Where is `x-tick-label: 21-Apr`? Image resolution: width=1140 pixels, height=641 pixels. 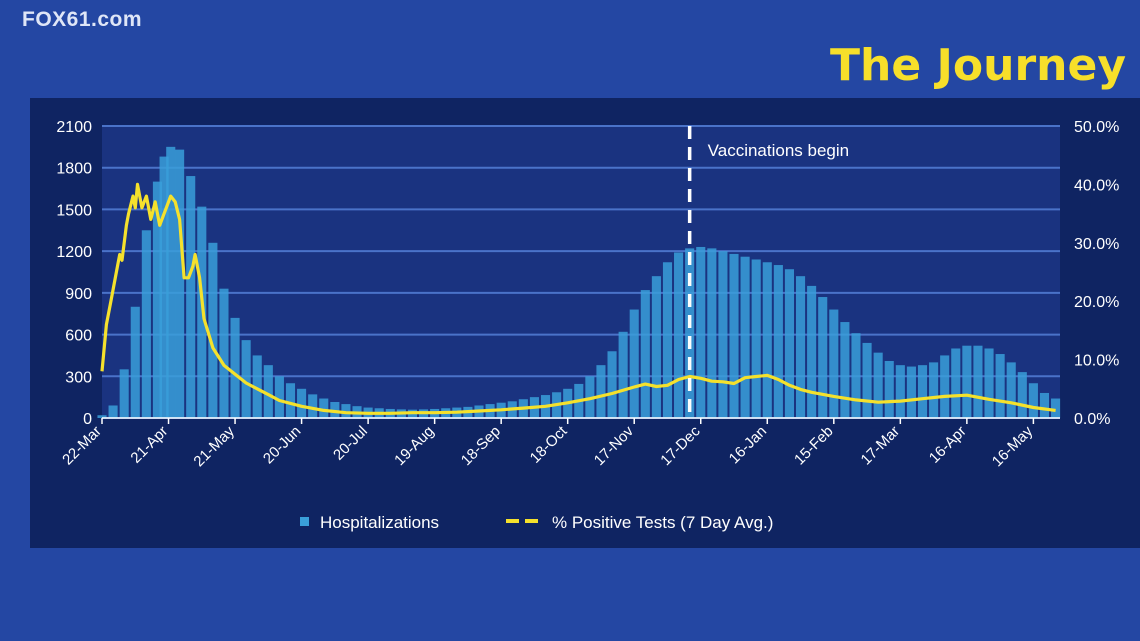
x-tick-label: 21-Apr is located at coordinates (149, 445).